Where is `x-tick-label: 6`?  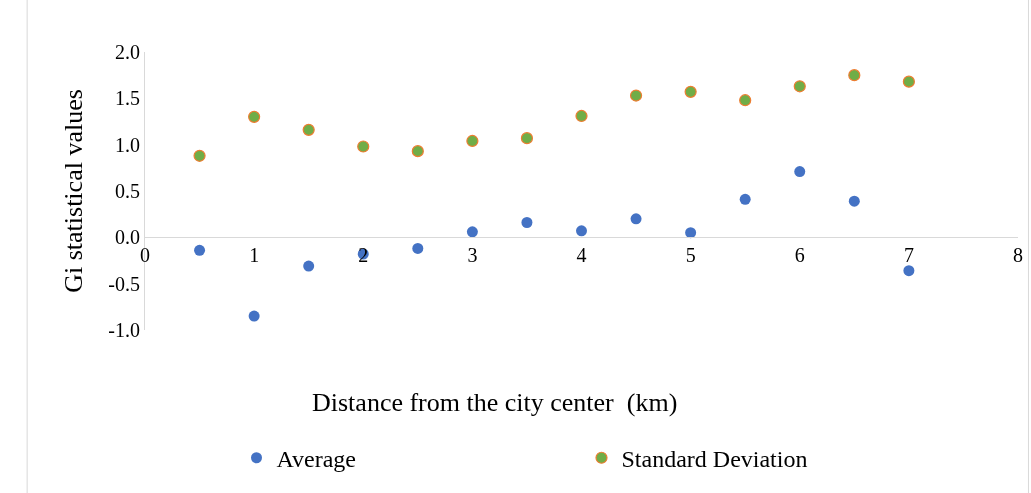
x-tick-label: 6 is located at coordinates (799, 255).